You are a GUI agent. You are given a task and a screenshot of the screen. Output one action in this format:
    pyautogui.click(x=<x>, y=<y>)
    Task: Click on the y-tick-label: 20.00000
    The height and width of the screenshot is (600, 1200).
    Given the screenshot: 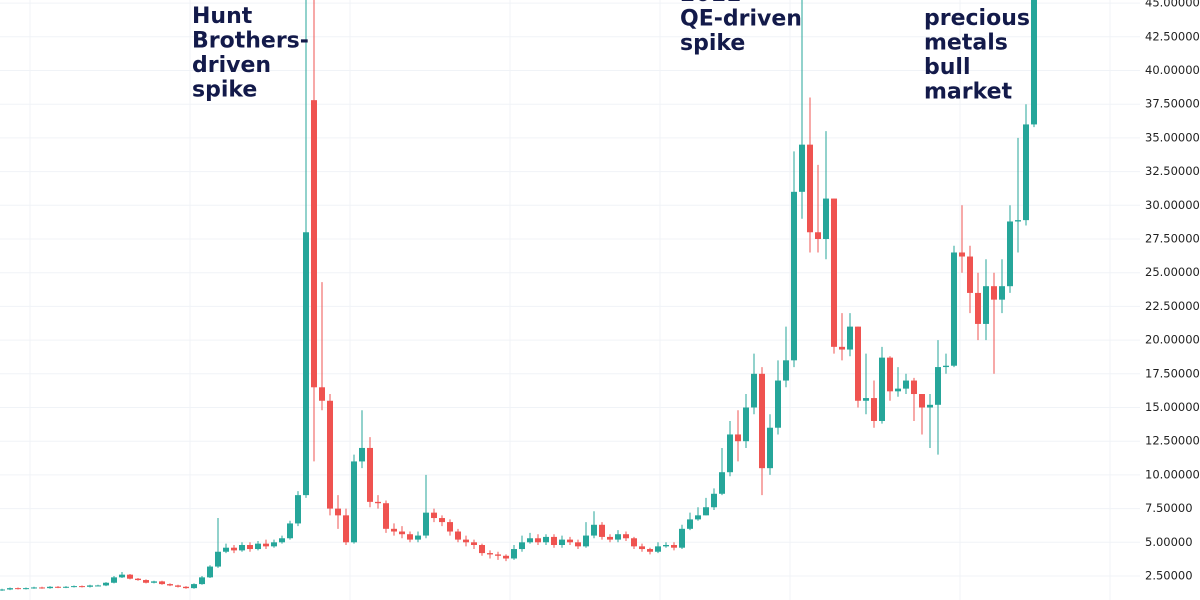 What is the action you would take?
    pyautogui.click(x=1172, y=340)
    